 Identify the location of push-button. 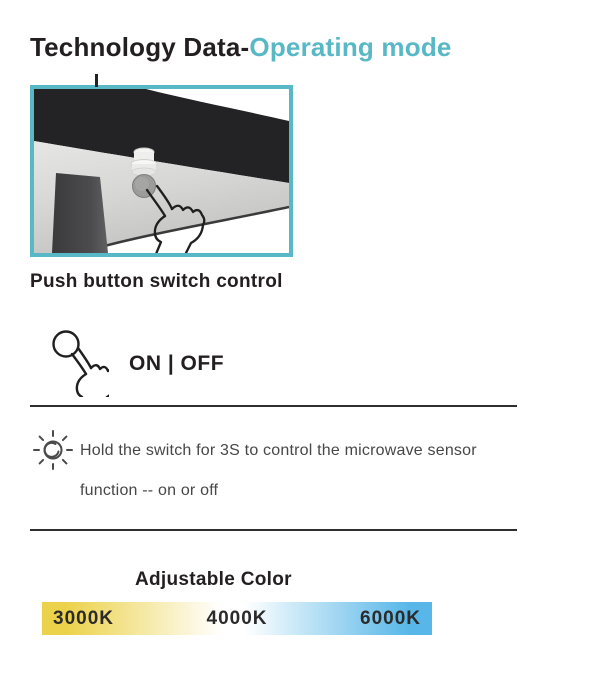
(144, 172).